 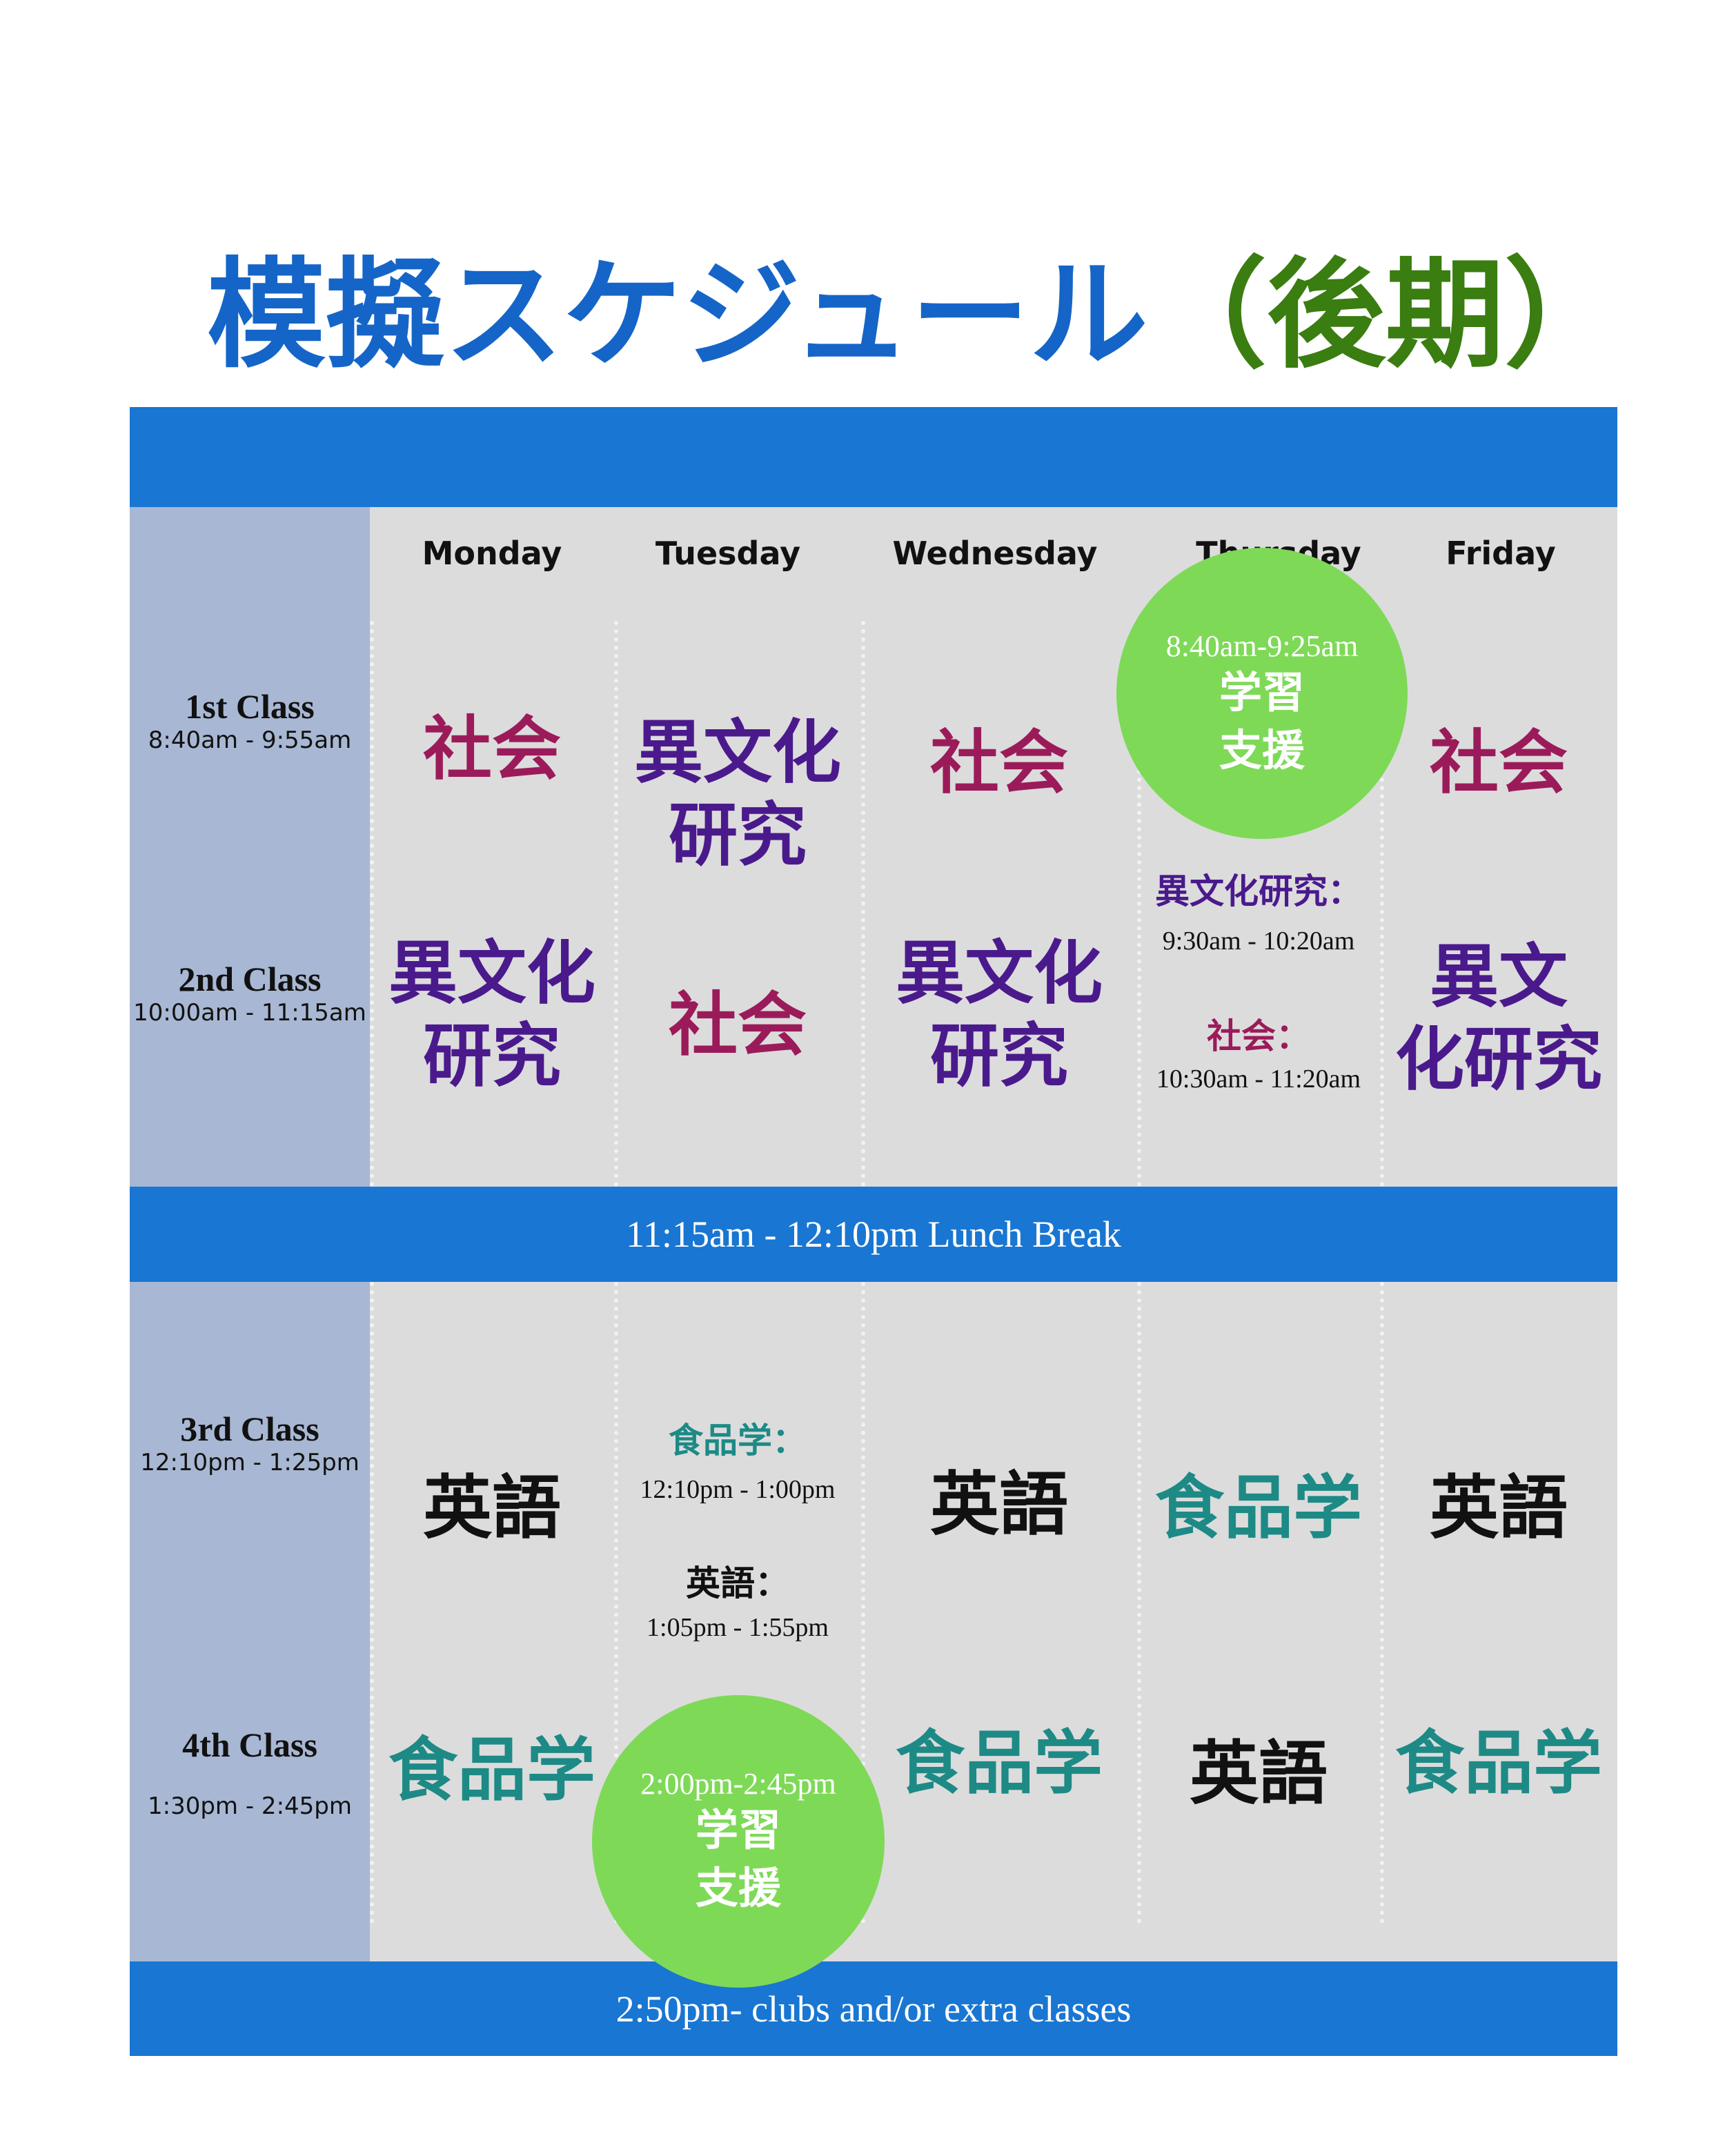 I want to click on page-title: 模擬スケジュール（後期）, so click(x=915, y=314).